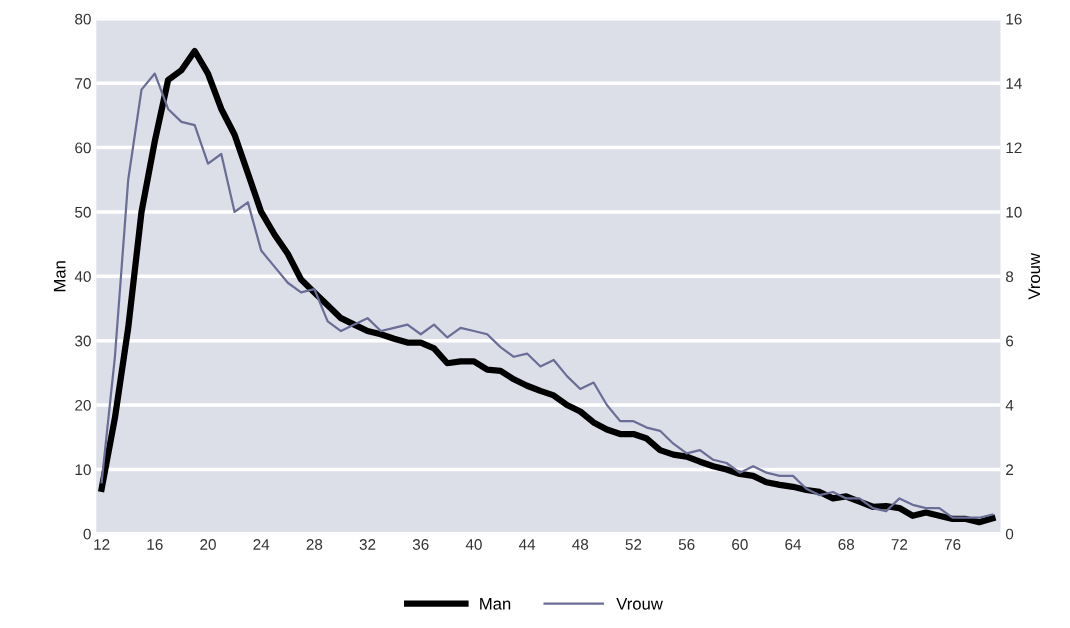 Image resolution: width=1070 pixels, height=628 pixels. I want to click on y2-tick-label: 12, so click(1014, 148).